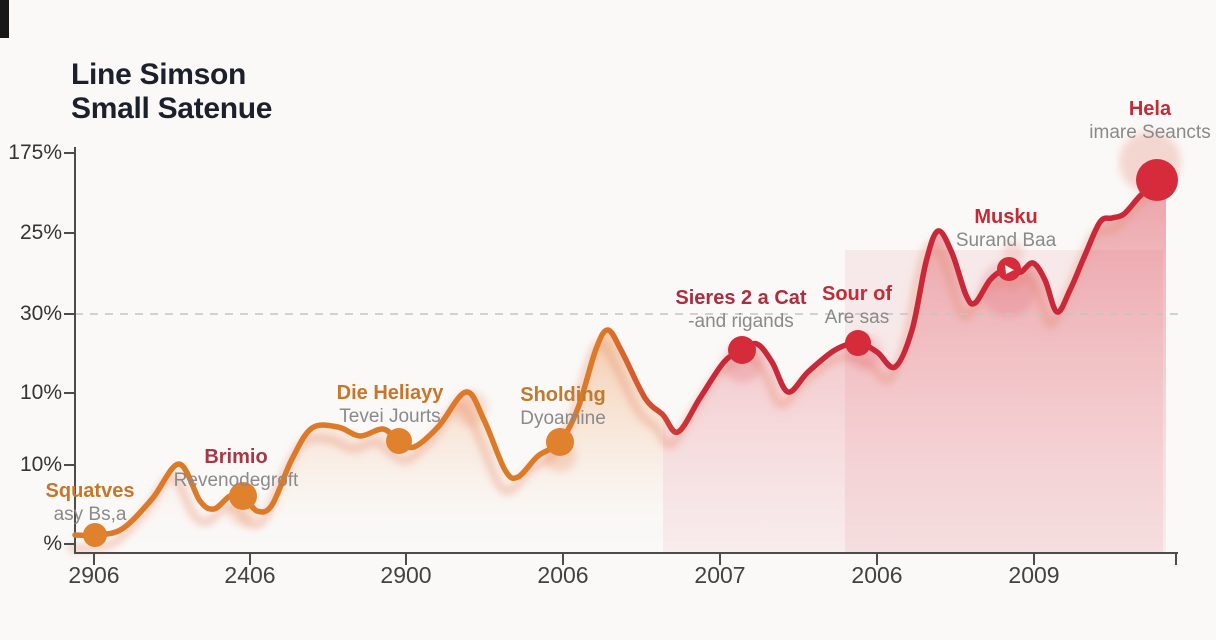 The width and height of the screenshot is (1216, 640). Describe the element at coordinates (1150, 109) in the screenshot. I see `annotation-title: Hela` at that location.